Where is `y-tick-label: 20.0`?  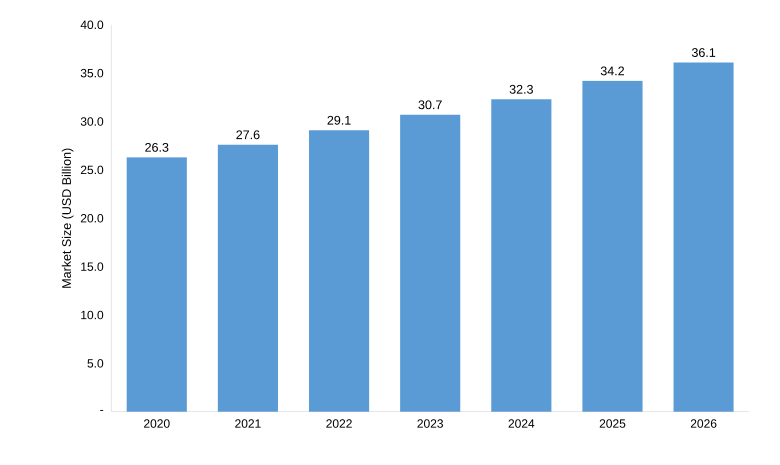 y-tick-label: 20.0 is located at coordinates (92, 218).